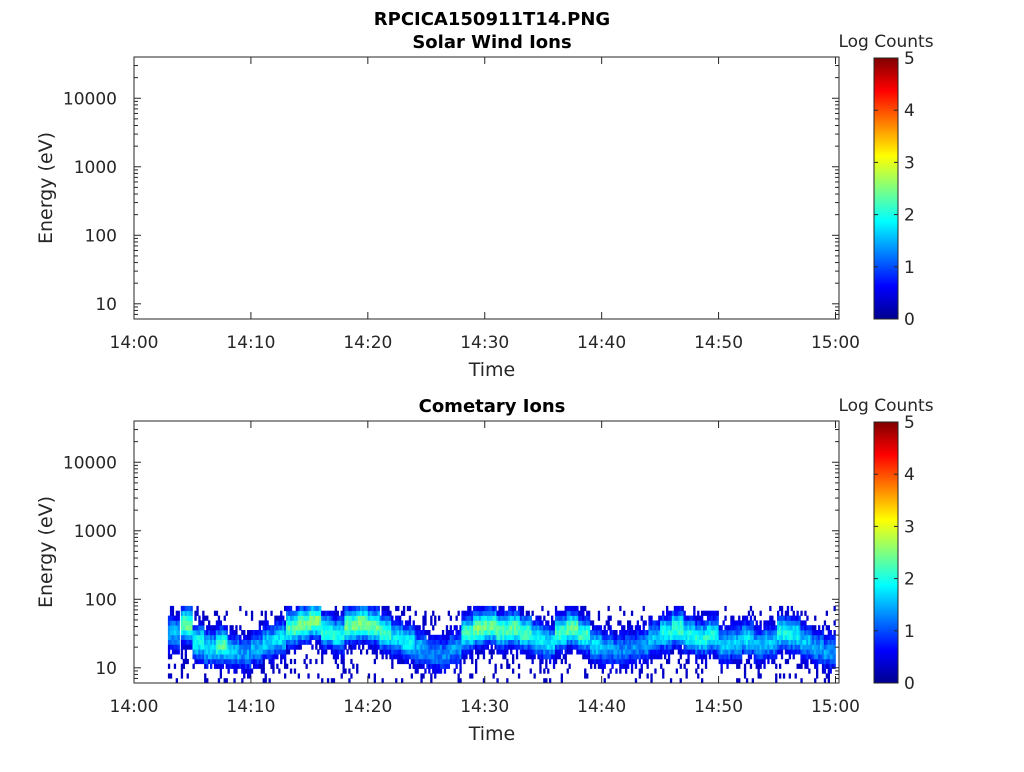 The width and height of the screenshot is (1024, 772). I want to click on colorbar-gradient, so click(886, 188).